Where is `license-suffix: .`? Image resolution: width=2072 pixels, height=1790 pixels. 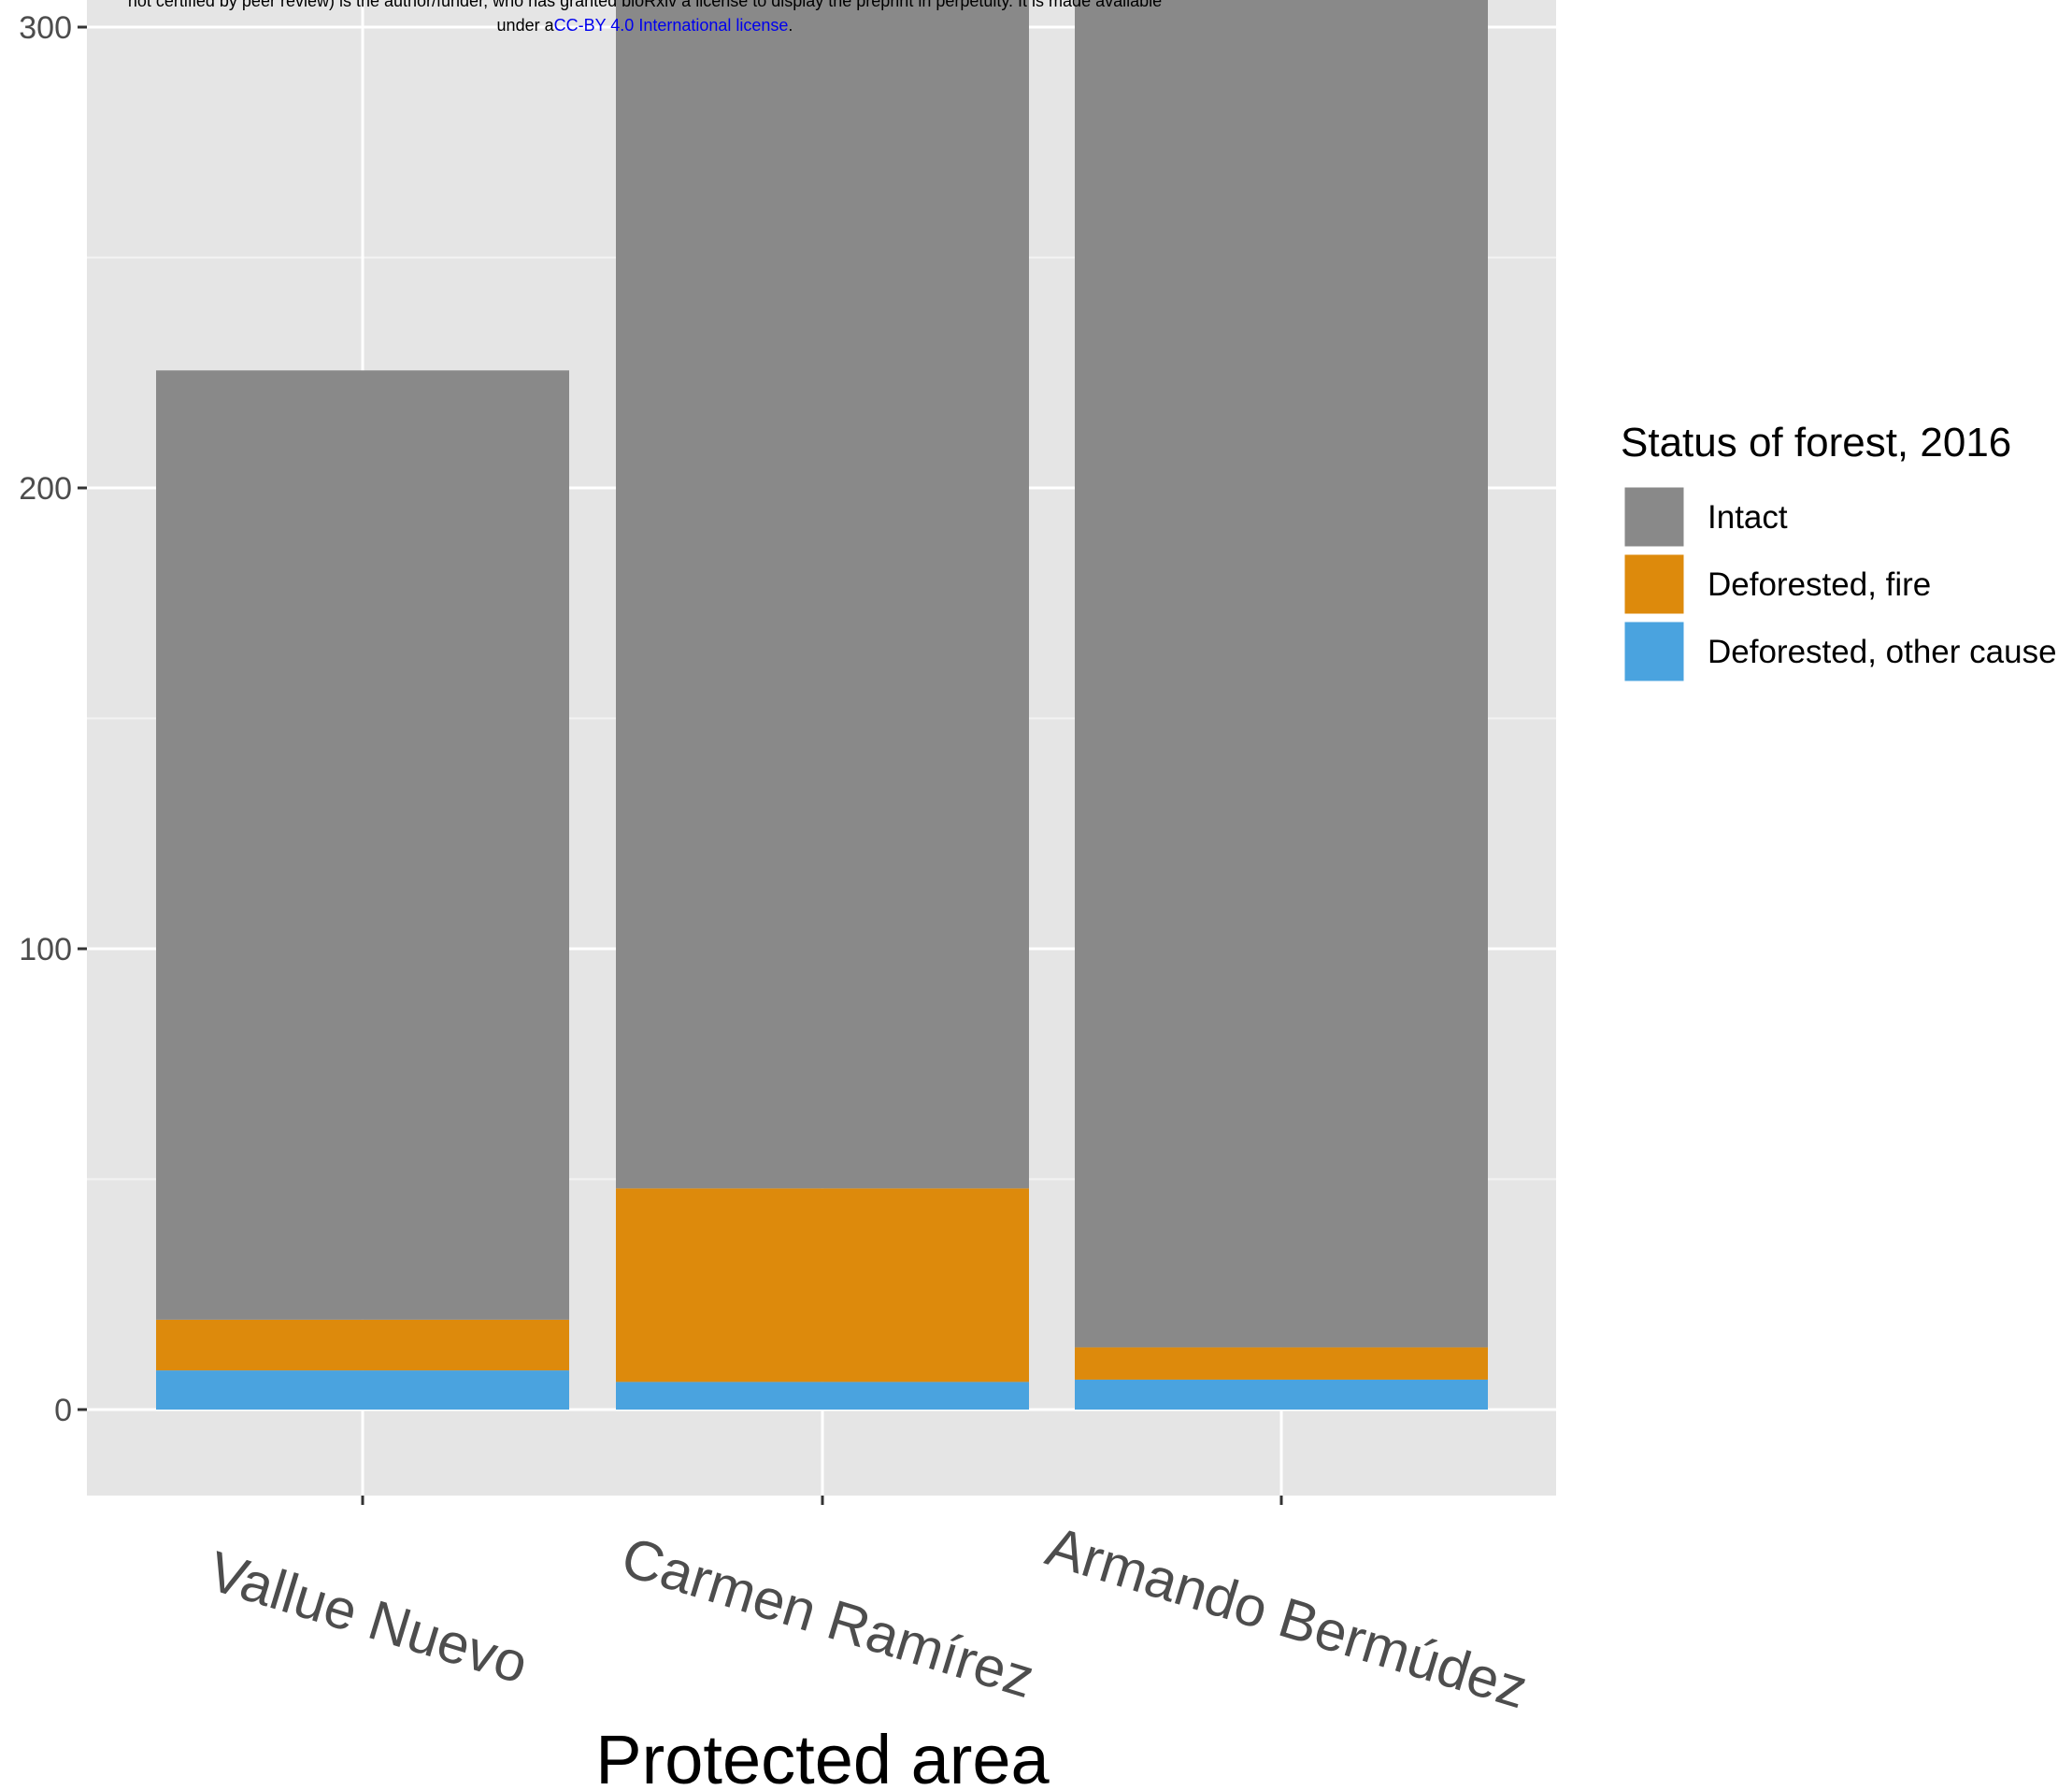
license-suffix: . is located at coordinates (790, 25).